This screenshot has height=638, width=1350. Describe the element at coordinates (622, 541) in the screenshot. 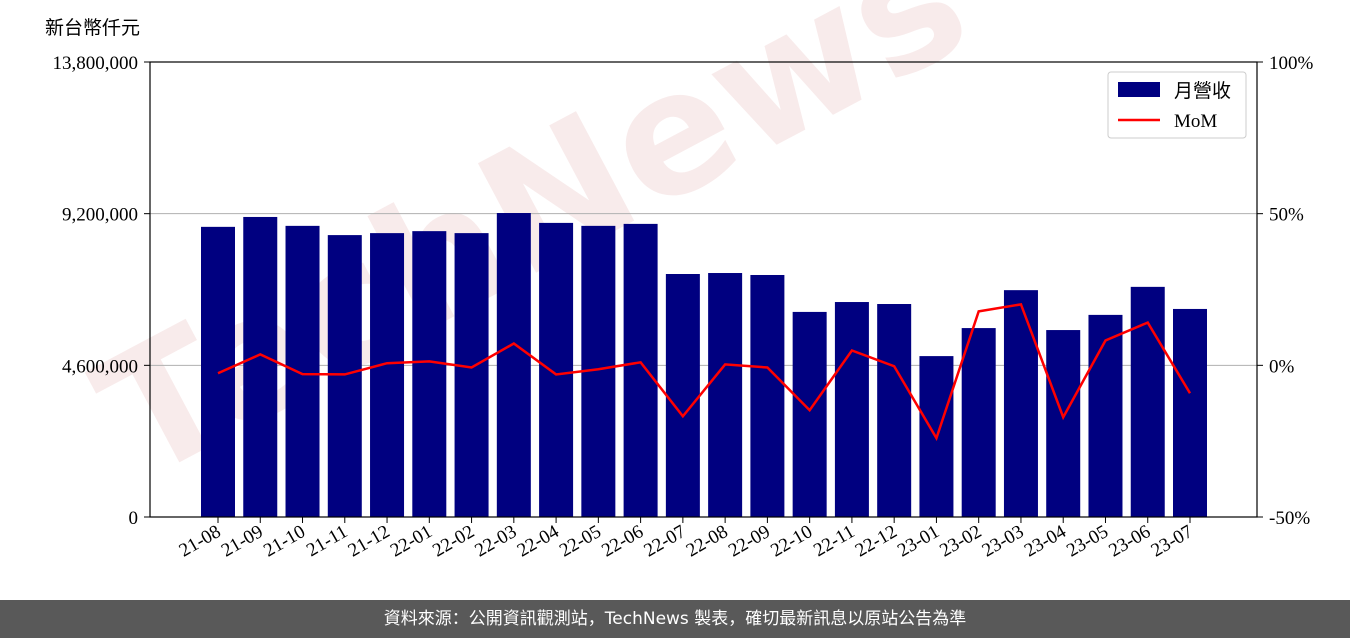

I see `x-tick-label: 22-06` at that location.